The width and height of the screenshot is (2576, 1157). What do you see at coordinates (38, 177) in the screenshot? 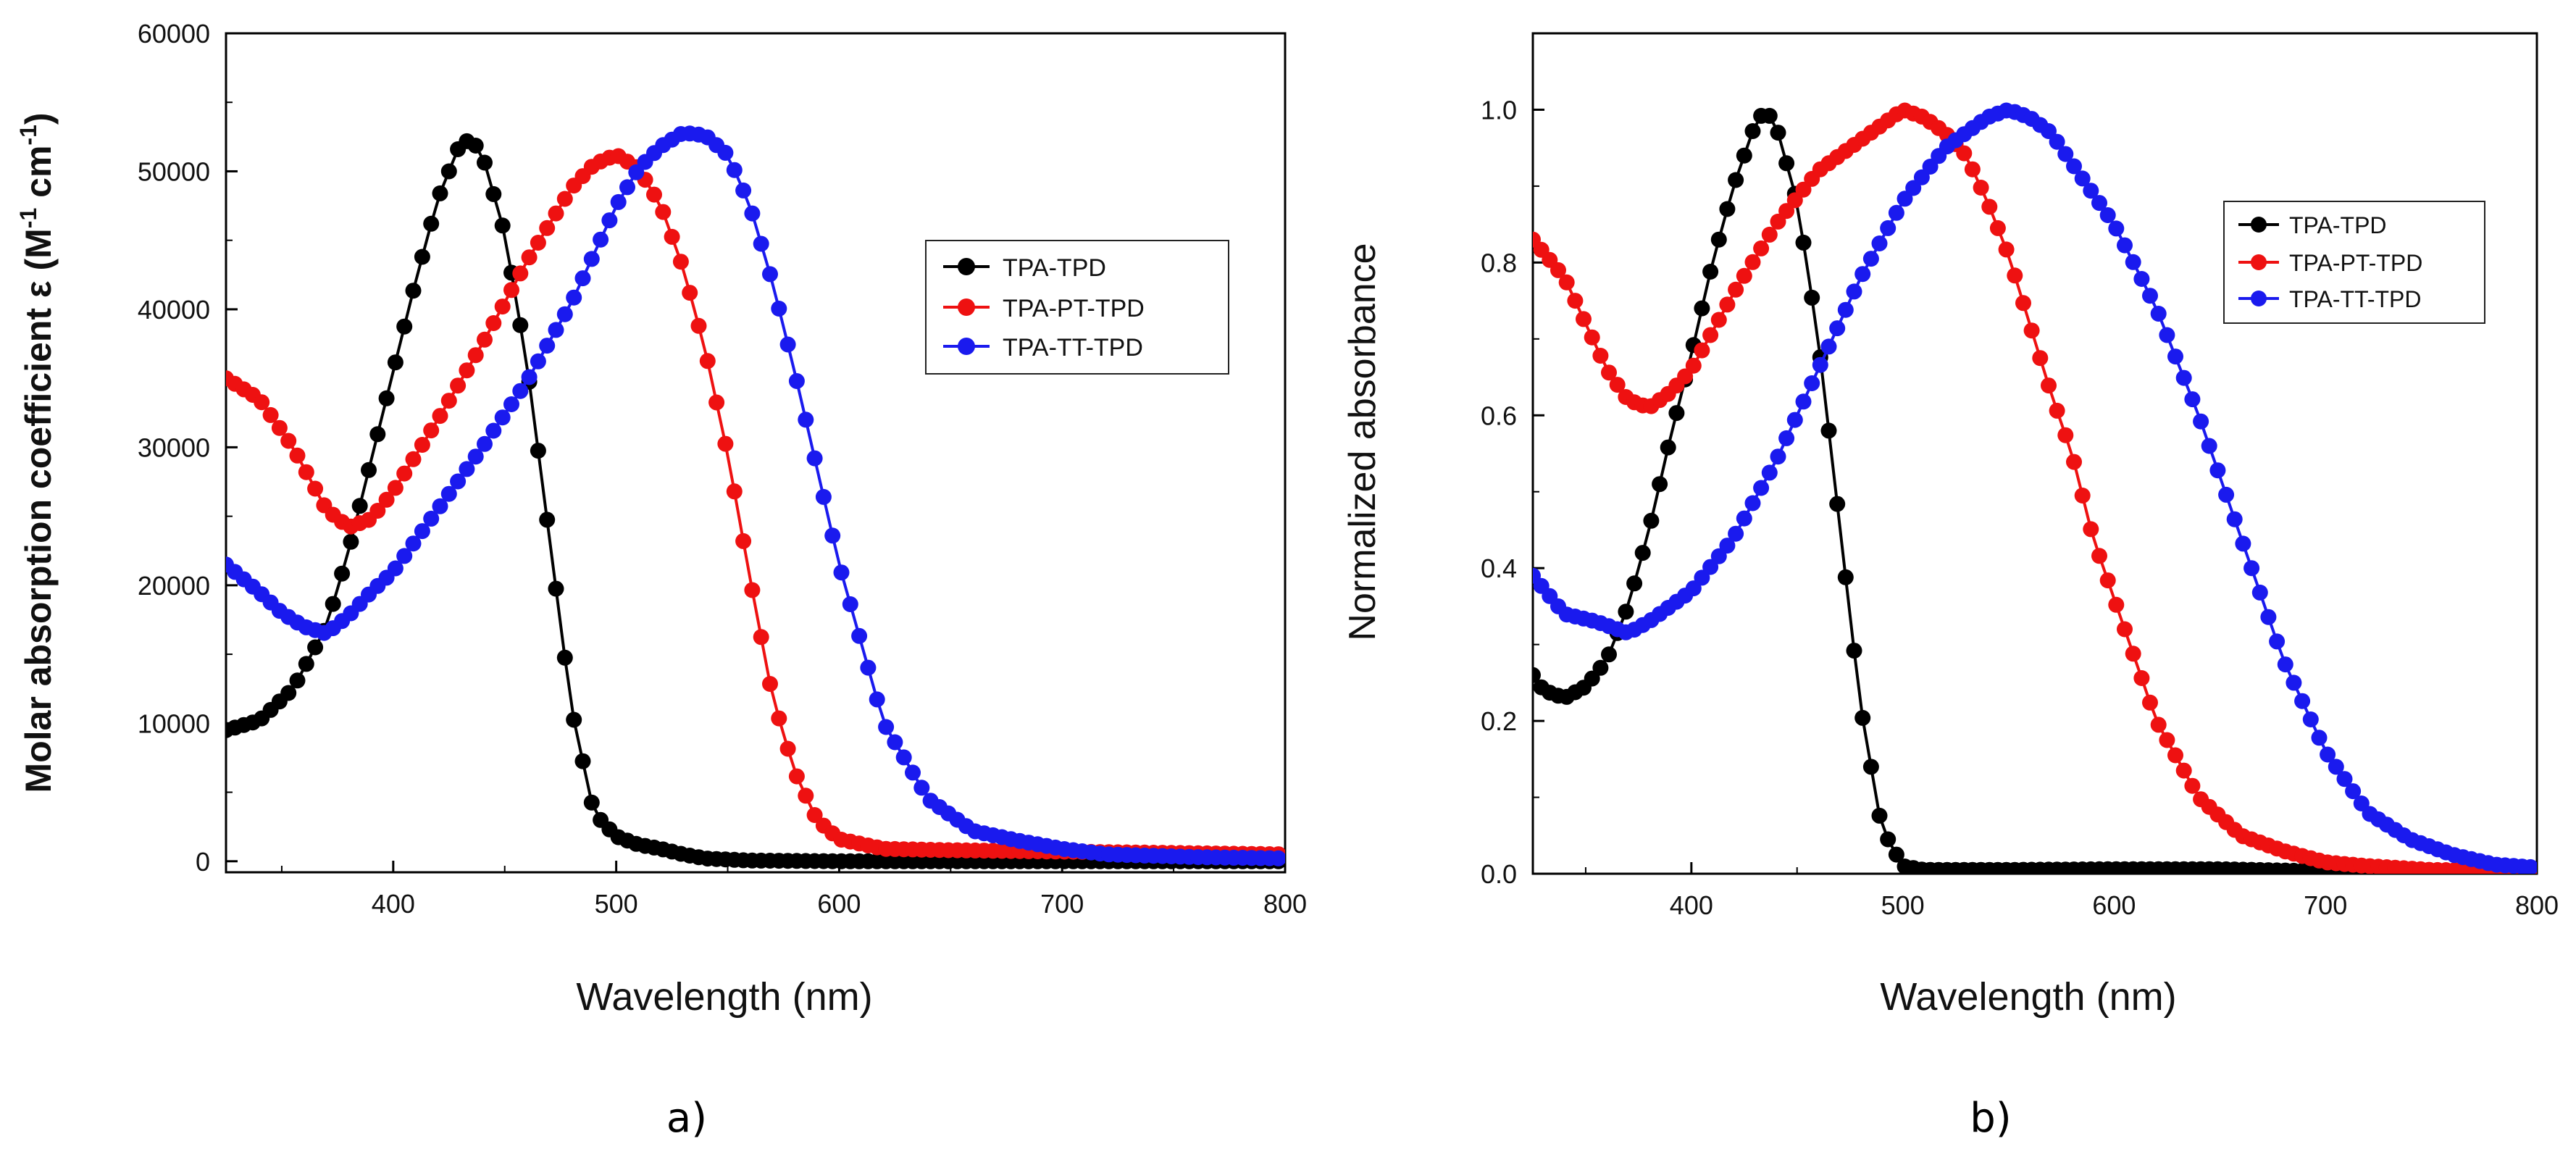
I see `y-axis-label-a-mid: cm` at bounding box center [38, 177].